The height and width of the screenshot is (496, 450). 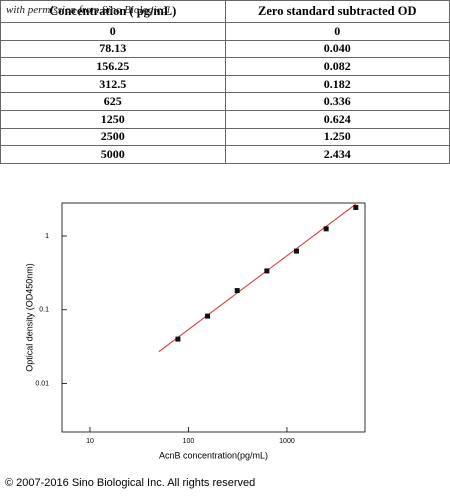 I want to click on y-tick-label: 0.1, so click(x=44, y=310).